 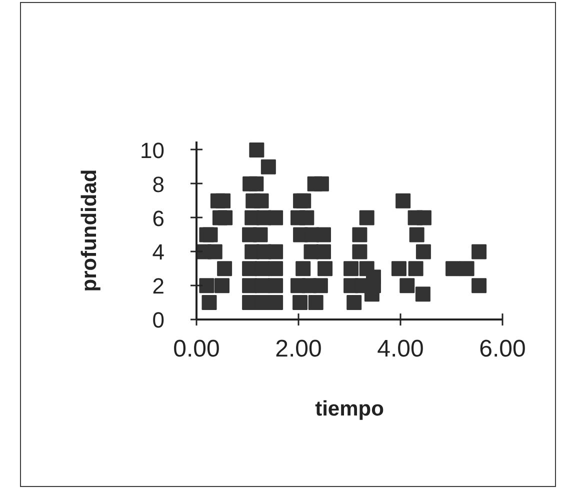 I want to click on y-tick-label: 10, so click(x=152, y=150).